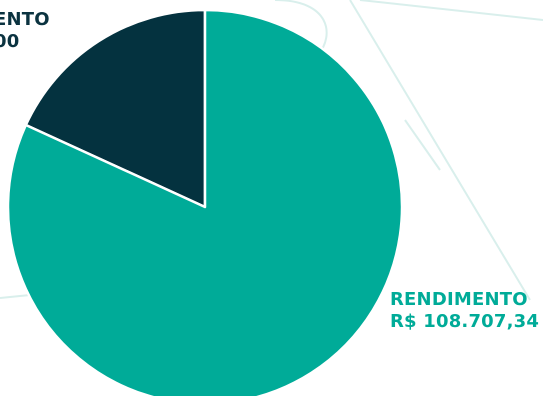  I want to click on slice-label-aporte-line1: ENTO, so click(25, 19).